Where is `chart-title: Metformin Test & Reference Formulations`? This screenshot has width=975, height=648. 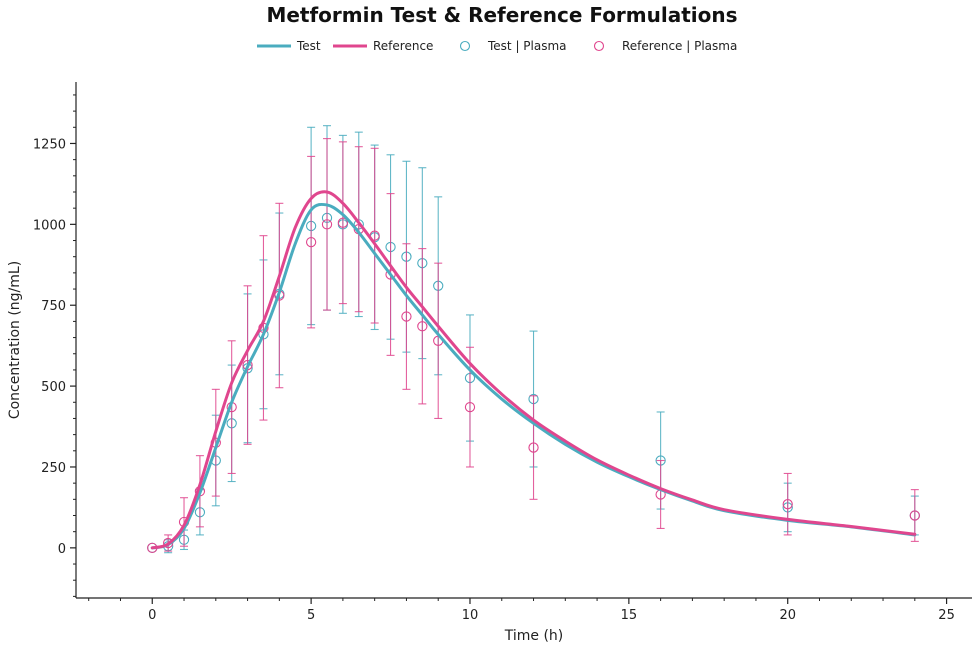 chart-title: Metformin Test & Reference Formulations is located at coordinates (501, 15).